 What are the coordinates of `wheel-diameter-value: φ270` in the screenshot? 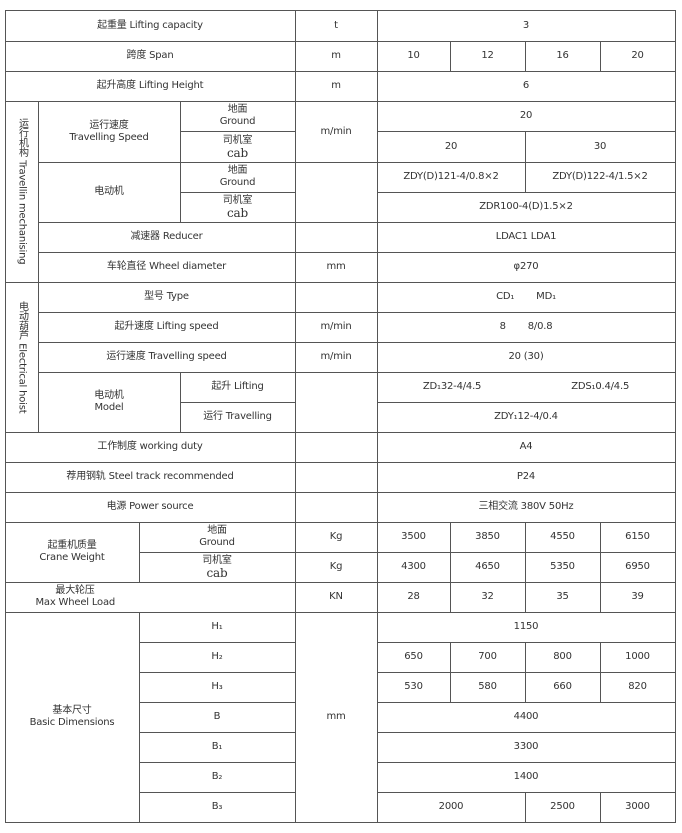 It's located at (526, 267).